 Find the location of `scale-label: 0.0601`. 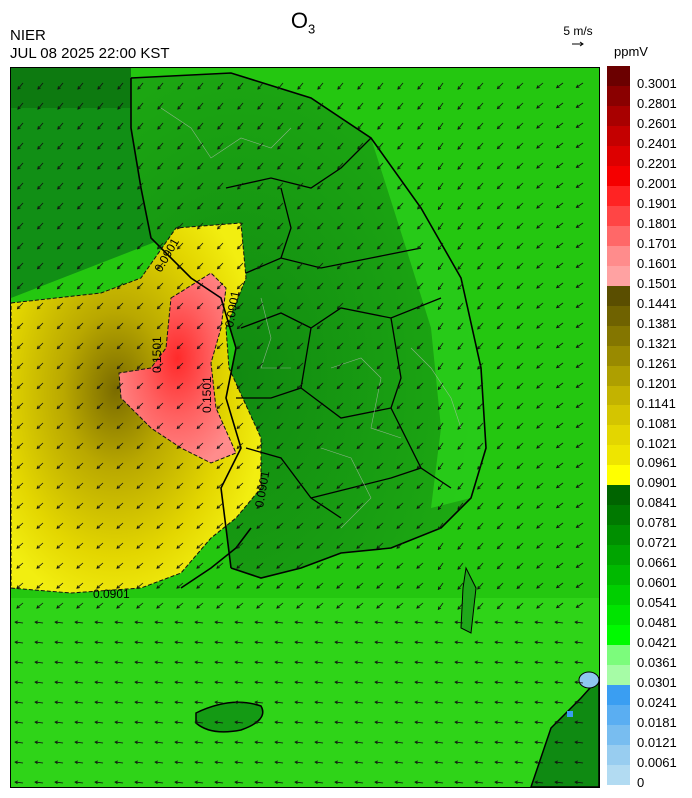

scale-label: 0.0601 is located at coordinates (657, 583).